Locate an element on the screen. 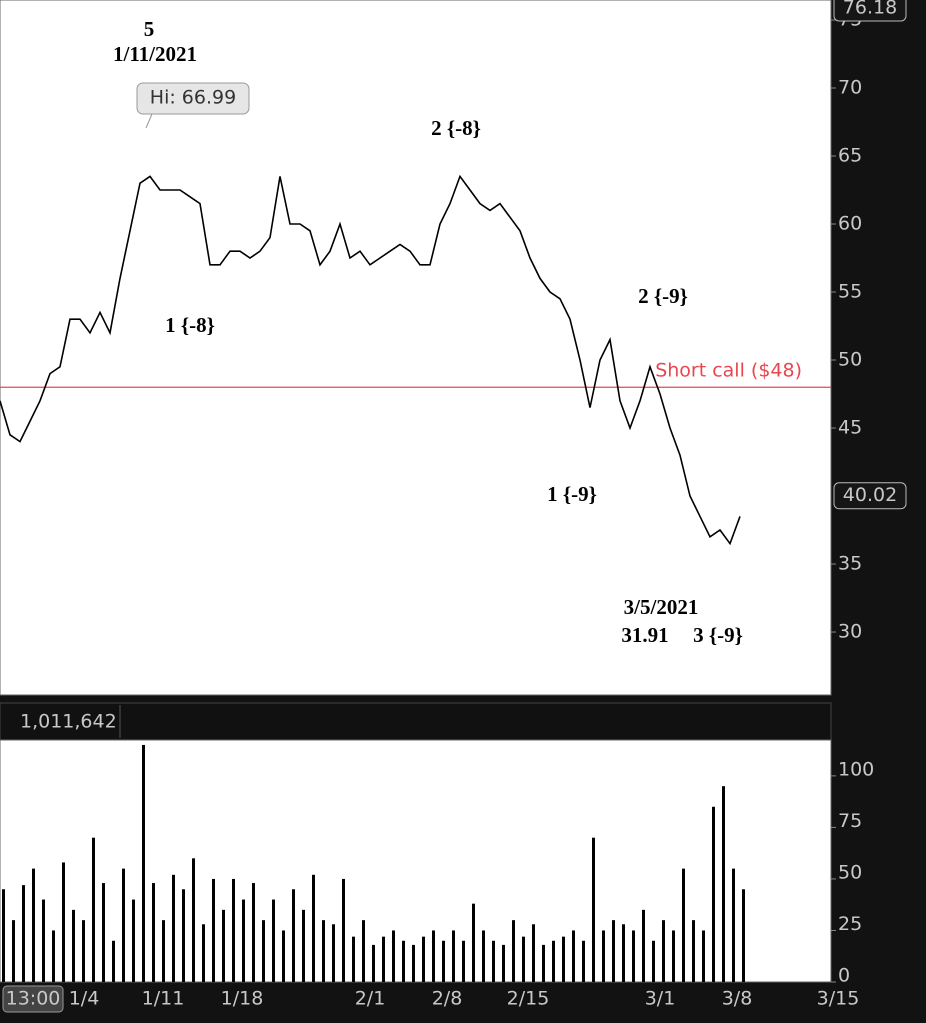 This screenshot has width=926, height=1023. y-tick-label: 65 is located at coordinates (850, 156).